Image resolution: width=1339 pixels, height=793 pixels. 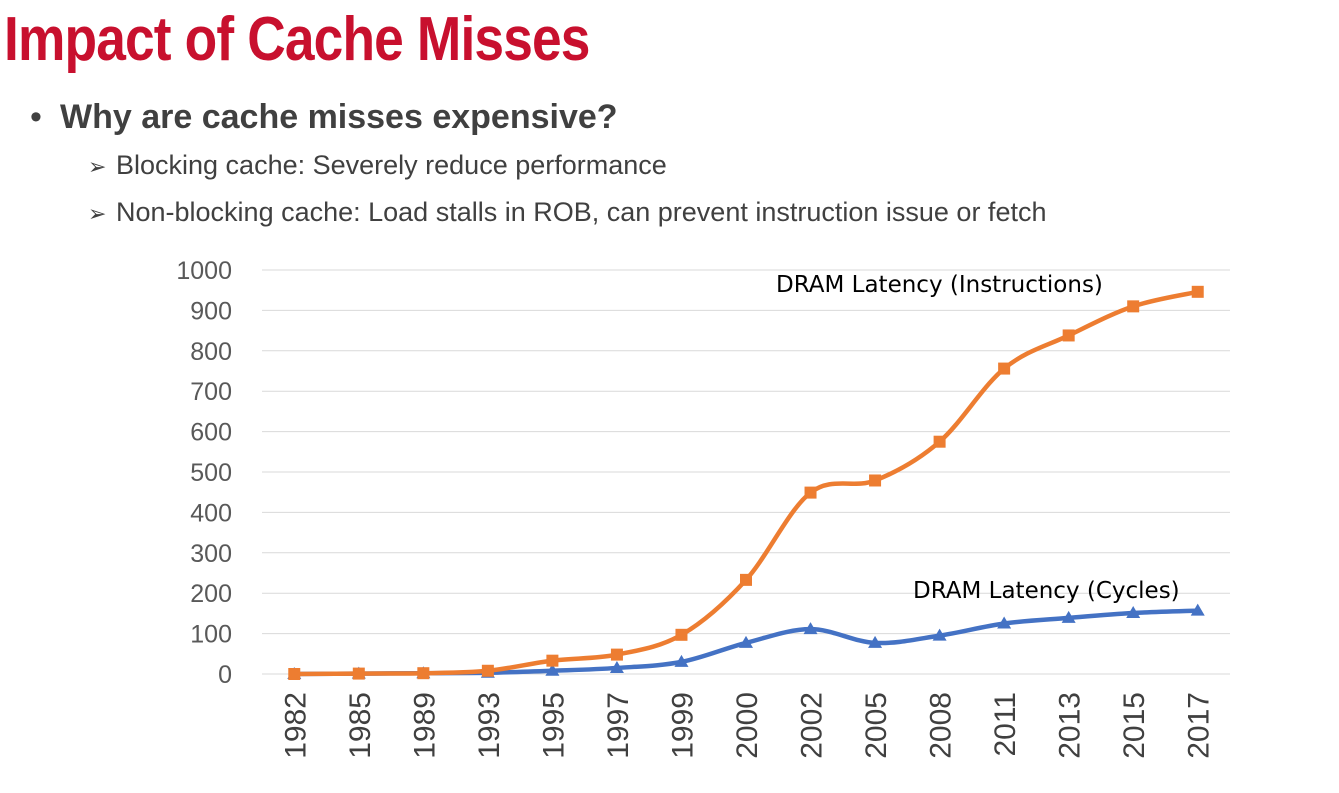 What do you see at coordinates (553, 725) in the screenshot?
I see `x-tick-label: 1995` at bounding box center [553, 725].